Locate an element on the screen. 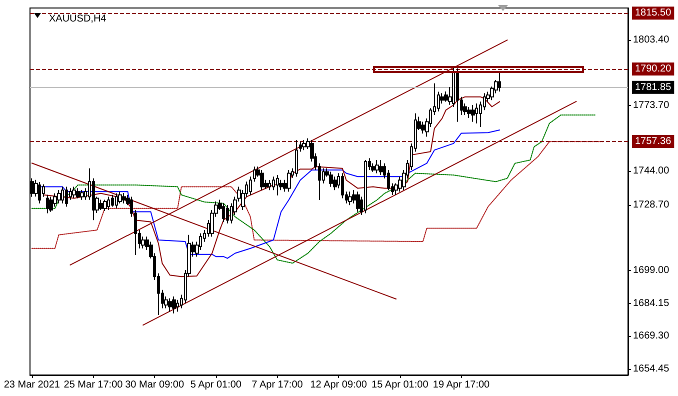 This screenshot has height=396, width=678. x-tick-label: 23 Mar 2021 is located at coordinates (32, 385).